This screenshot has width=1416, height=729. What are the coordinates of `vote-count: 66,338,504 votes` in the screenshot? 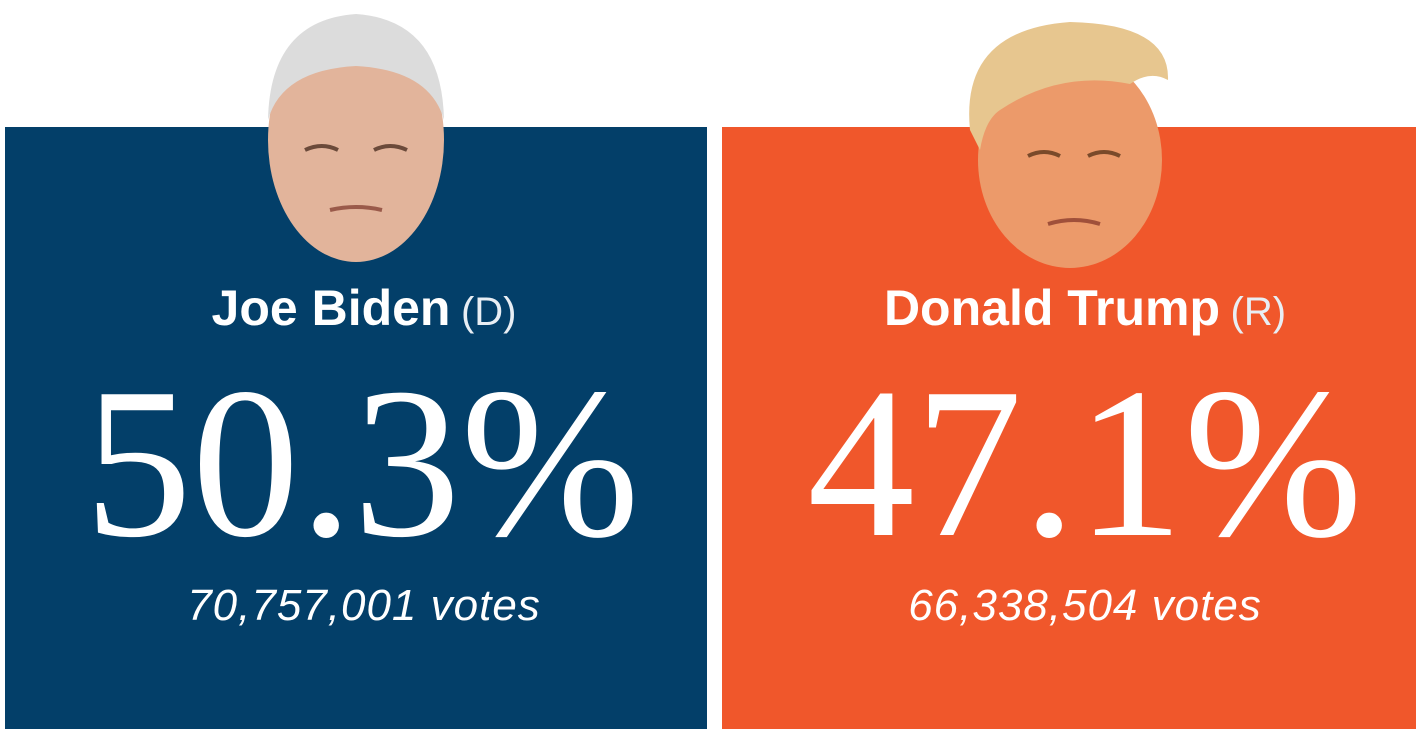 It's located at (1085, 605).